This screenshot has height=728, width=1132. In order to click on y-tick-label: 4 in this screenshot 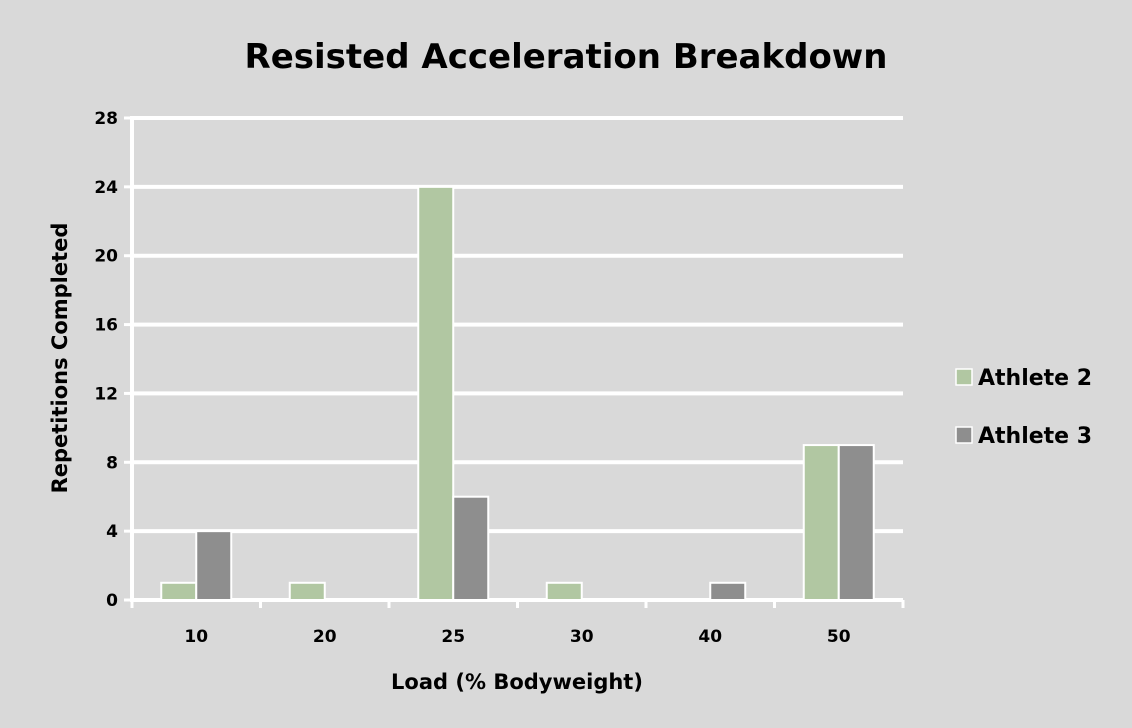, I will do `click(112, 532)`.